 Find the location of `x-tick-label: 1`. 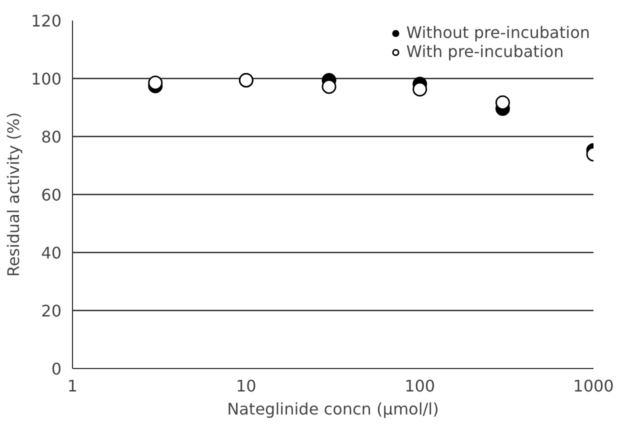

x-tick-label: 1 is located at coordinates (72, 386).